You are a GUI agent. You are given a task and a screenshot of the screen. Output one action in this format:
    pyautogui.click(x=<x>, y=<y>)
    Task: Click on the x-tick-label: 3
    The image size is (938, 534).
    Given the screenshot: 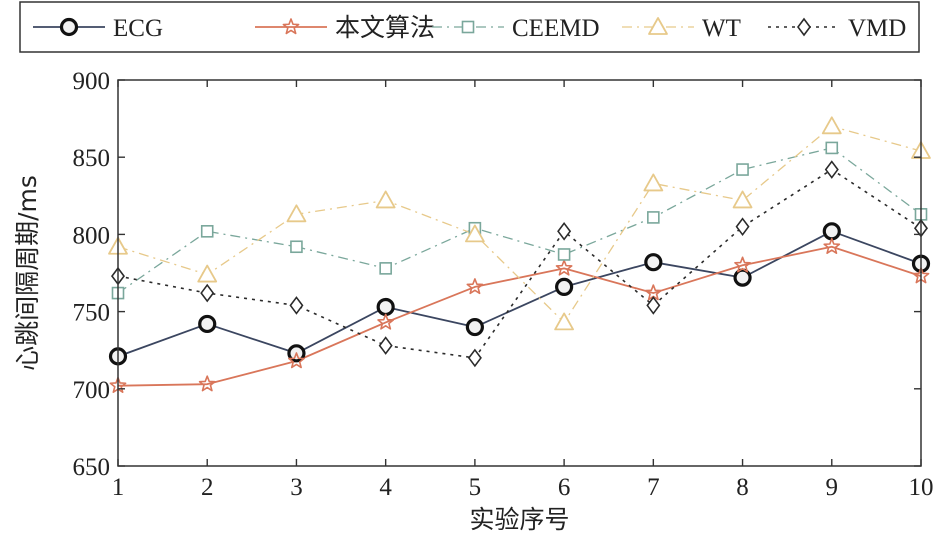 What is the action you would take?
    pyautogui.click(x=296, y=487)
    